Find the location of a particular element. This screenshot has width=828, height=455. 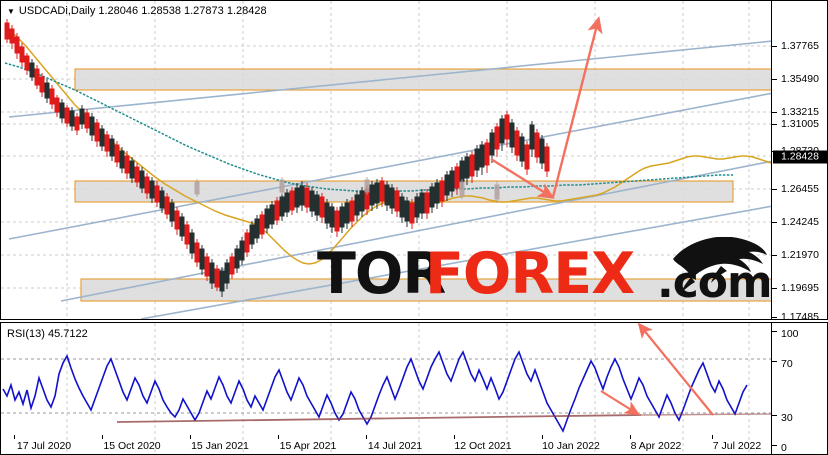

current-price-badge: 1.28428 is located at coordinates (800, 157).